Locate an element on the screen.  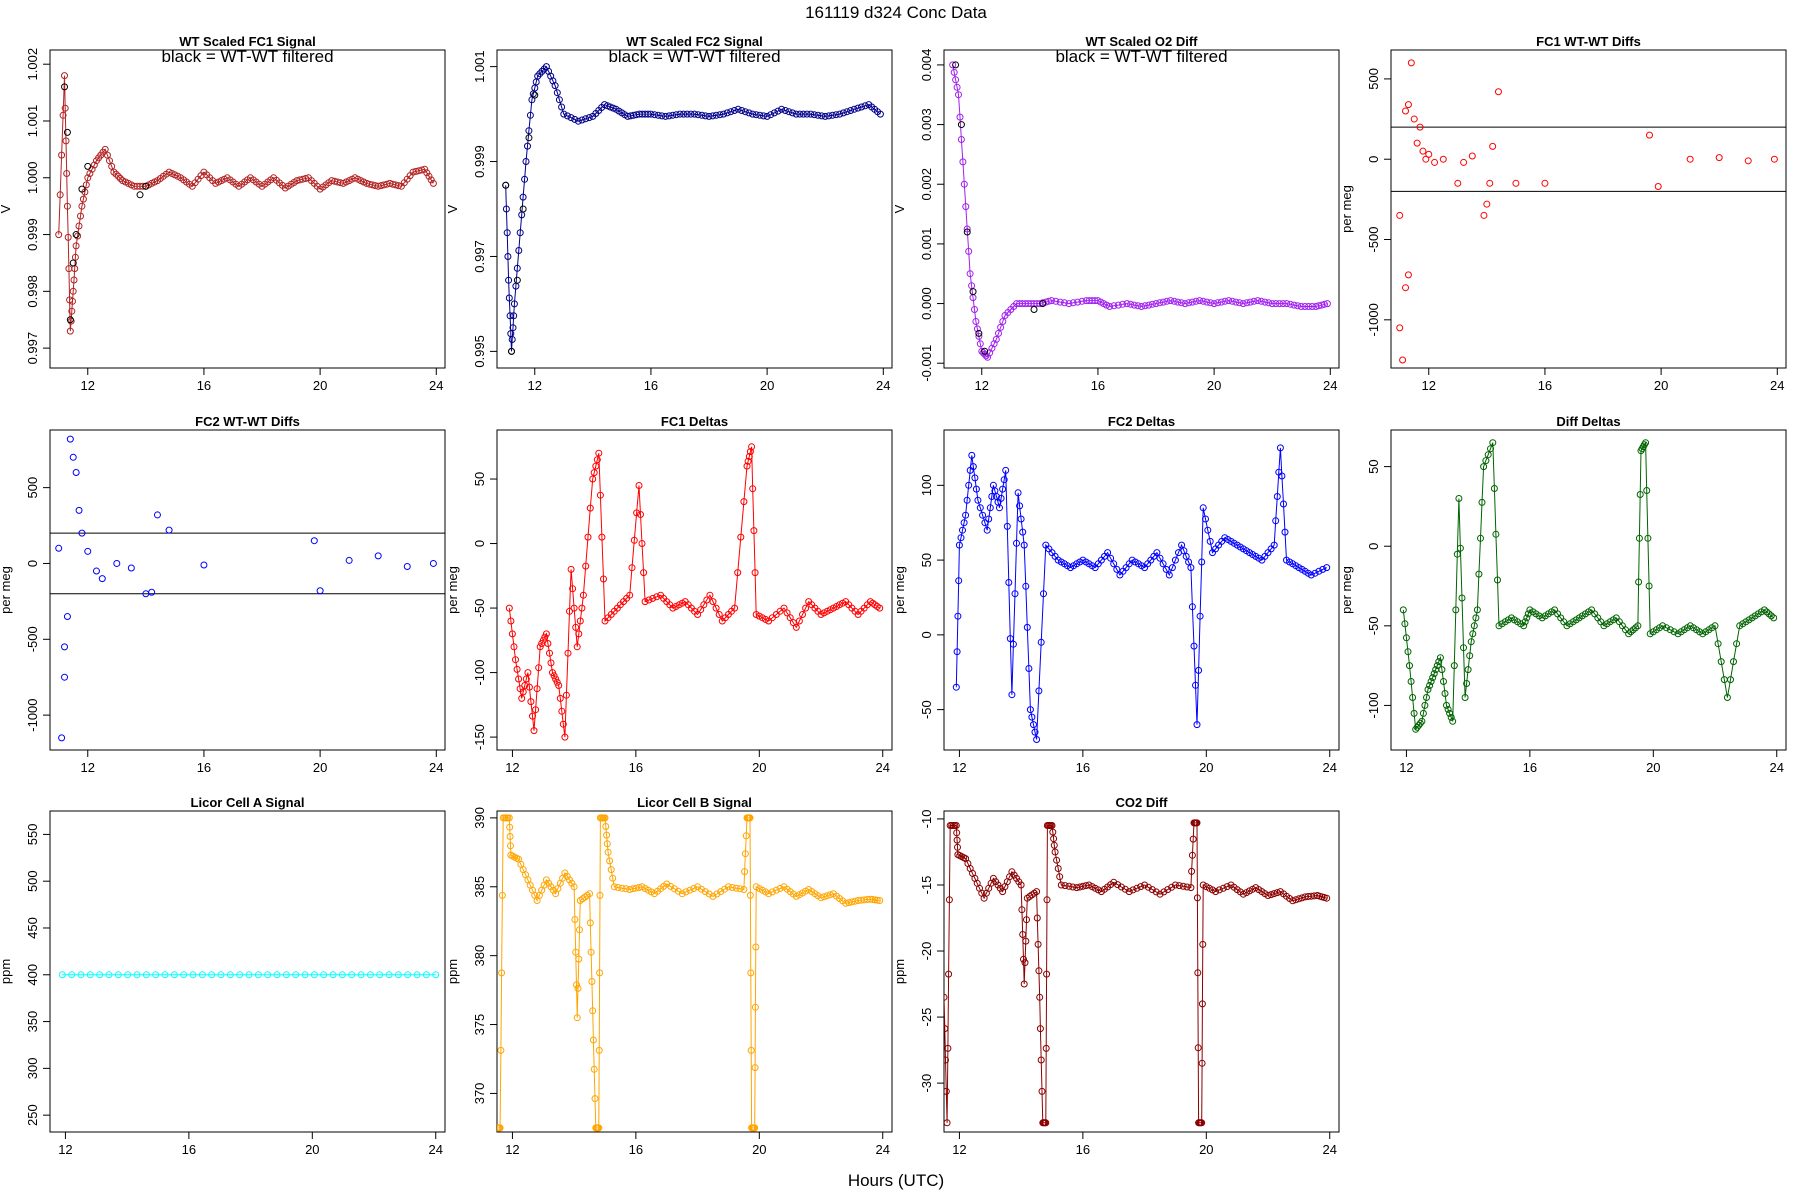
y-tick-label: -1000 is located at coordinates (32, 714).